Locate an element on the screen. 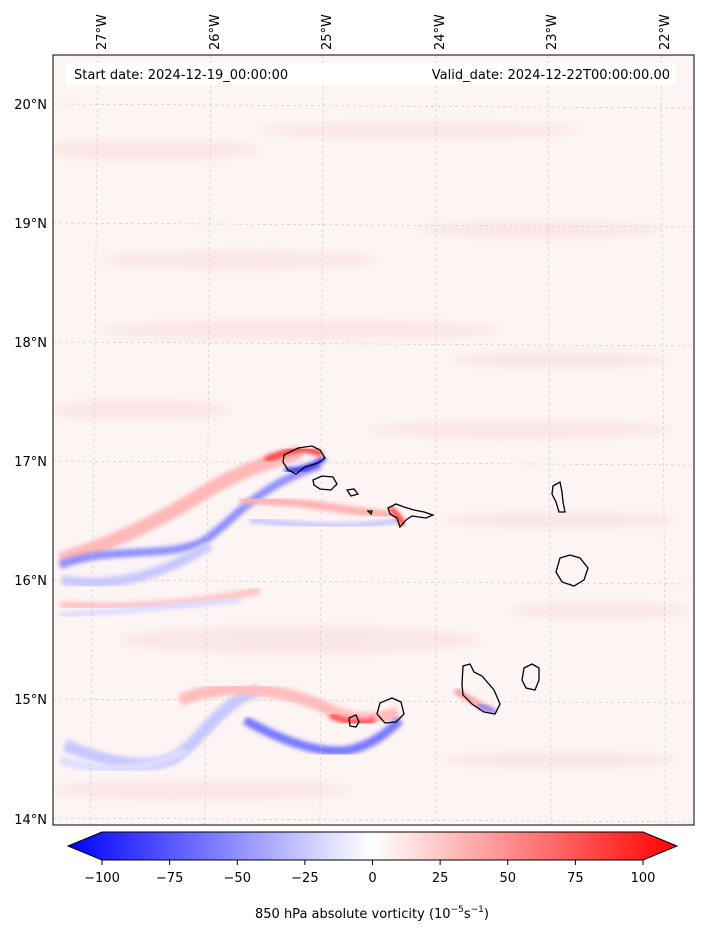 The image size is (703, 936). island-branco is located at coordinates (369, 513).